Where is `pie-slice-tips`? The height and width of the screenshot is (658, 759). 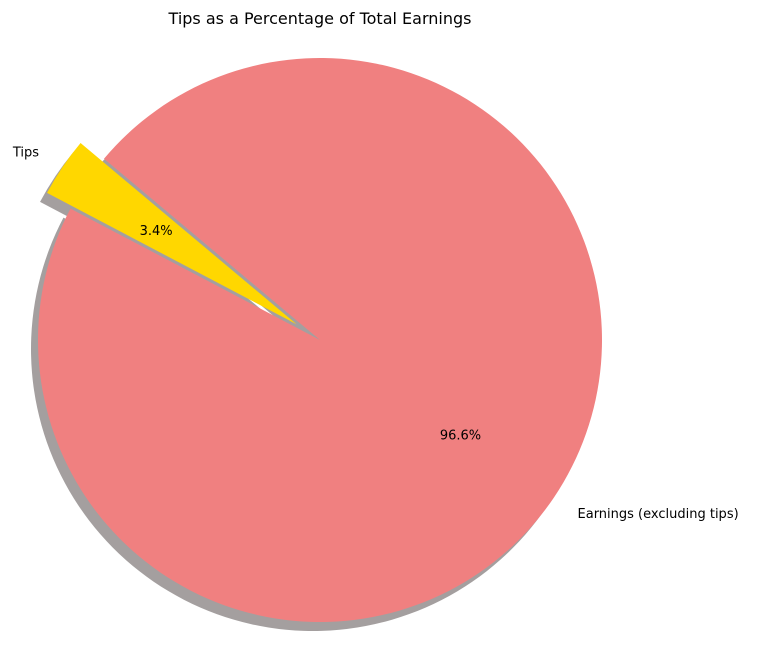
pie-slice-tips is located at coordinates (172, 234).